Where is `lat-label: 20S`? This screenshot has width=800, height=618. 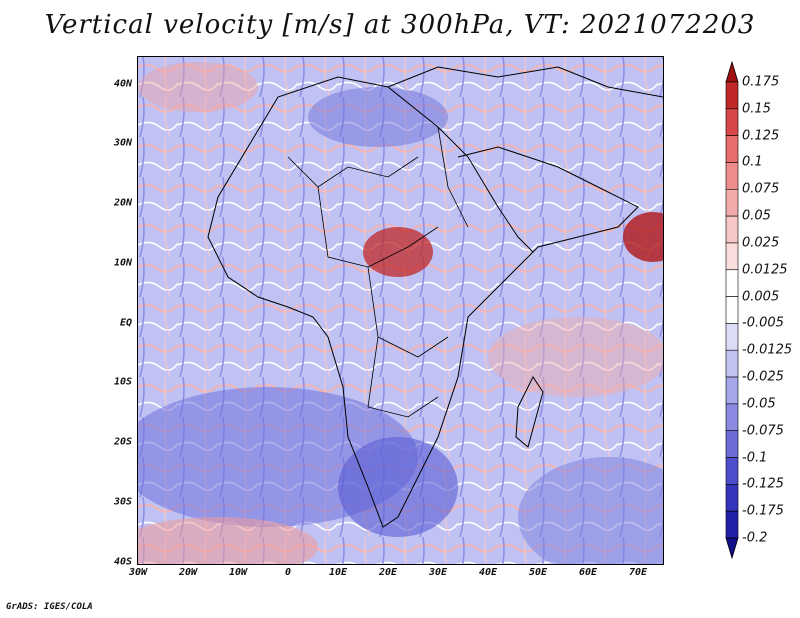 lat-label: 20S is located at coordinates (122, 442).